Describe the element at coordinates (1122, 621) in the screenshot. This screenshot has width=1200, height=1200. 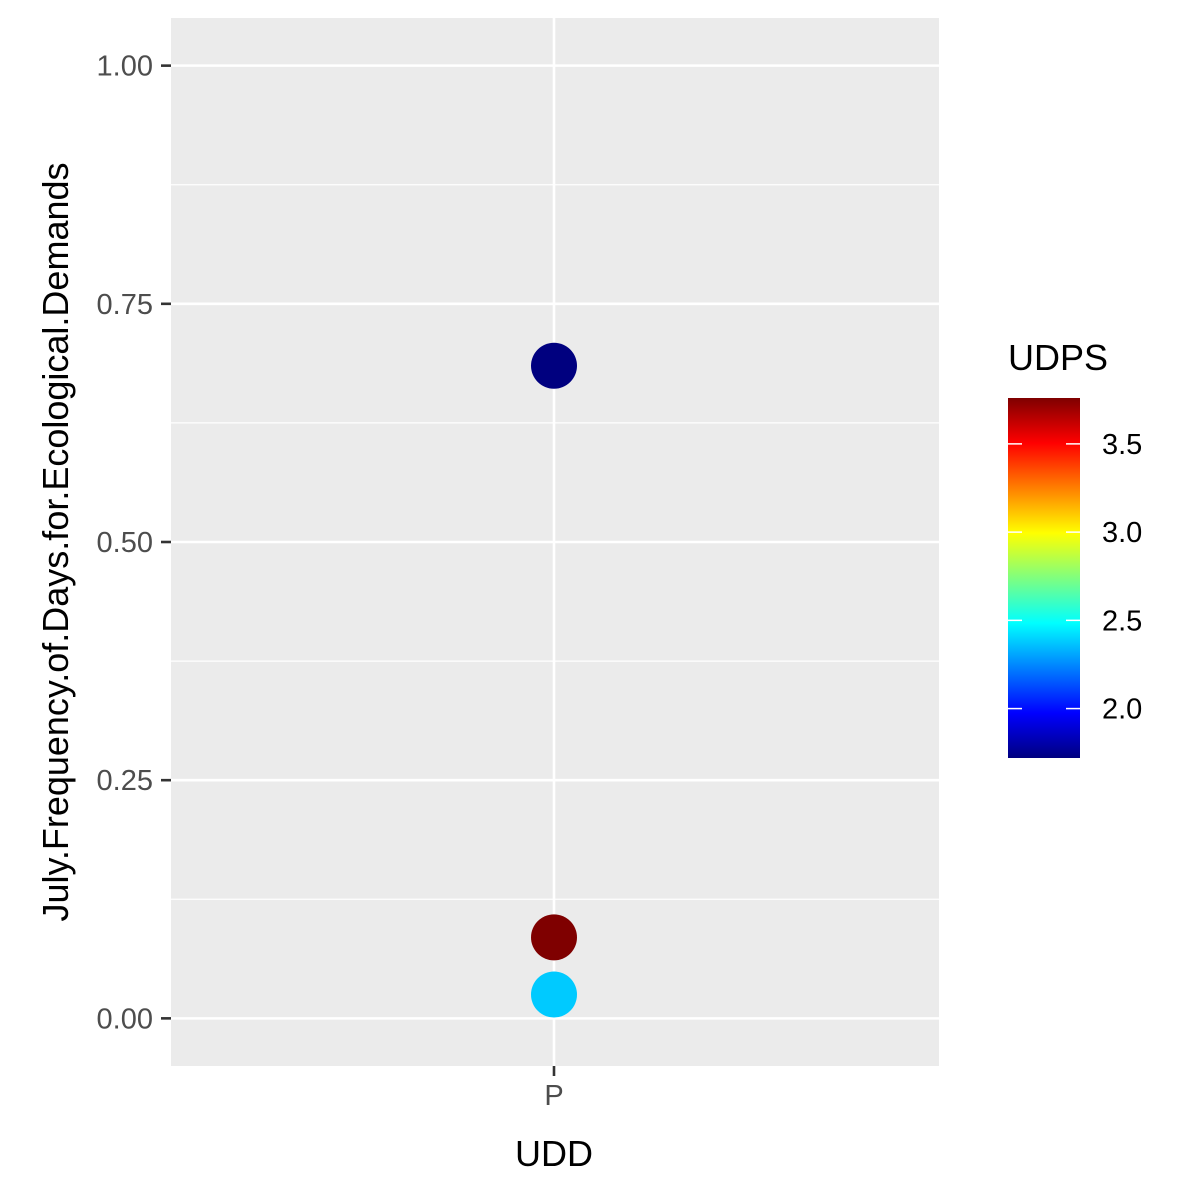
I see `colorbar-tick-label: 2.5` at that location.